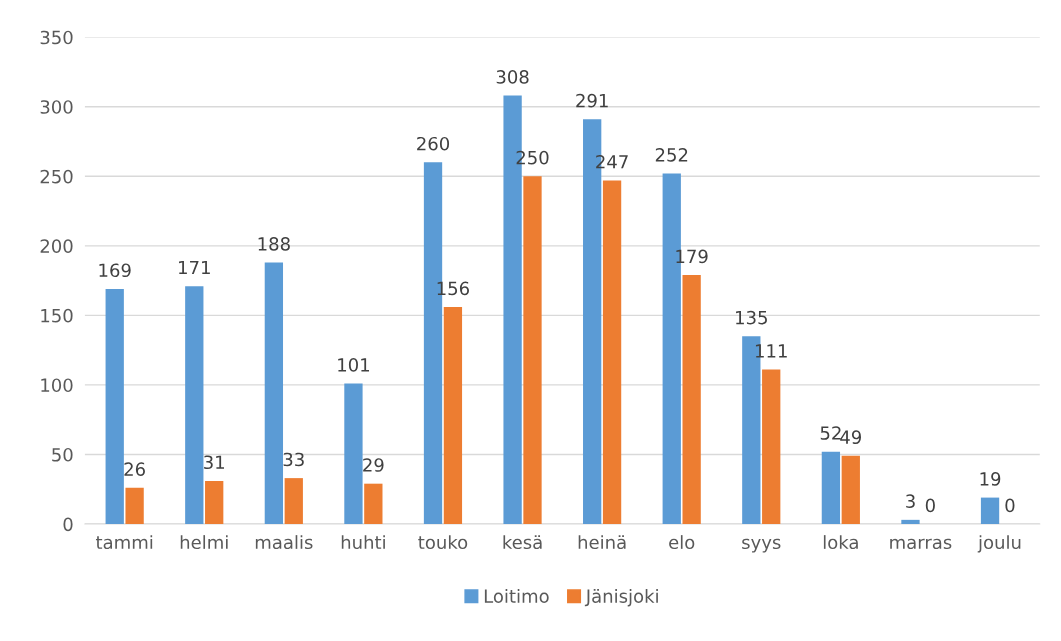 The width and height of the screenshot is (1061, 641). I want to click on x-tick-label: loka, so click(840, 542).